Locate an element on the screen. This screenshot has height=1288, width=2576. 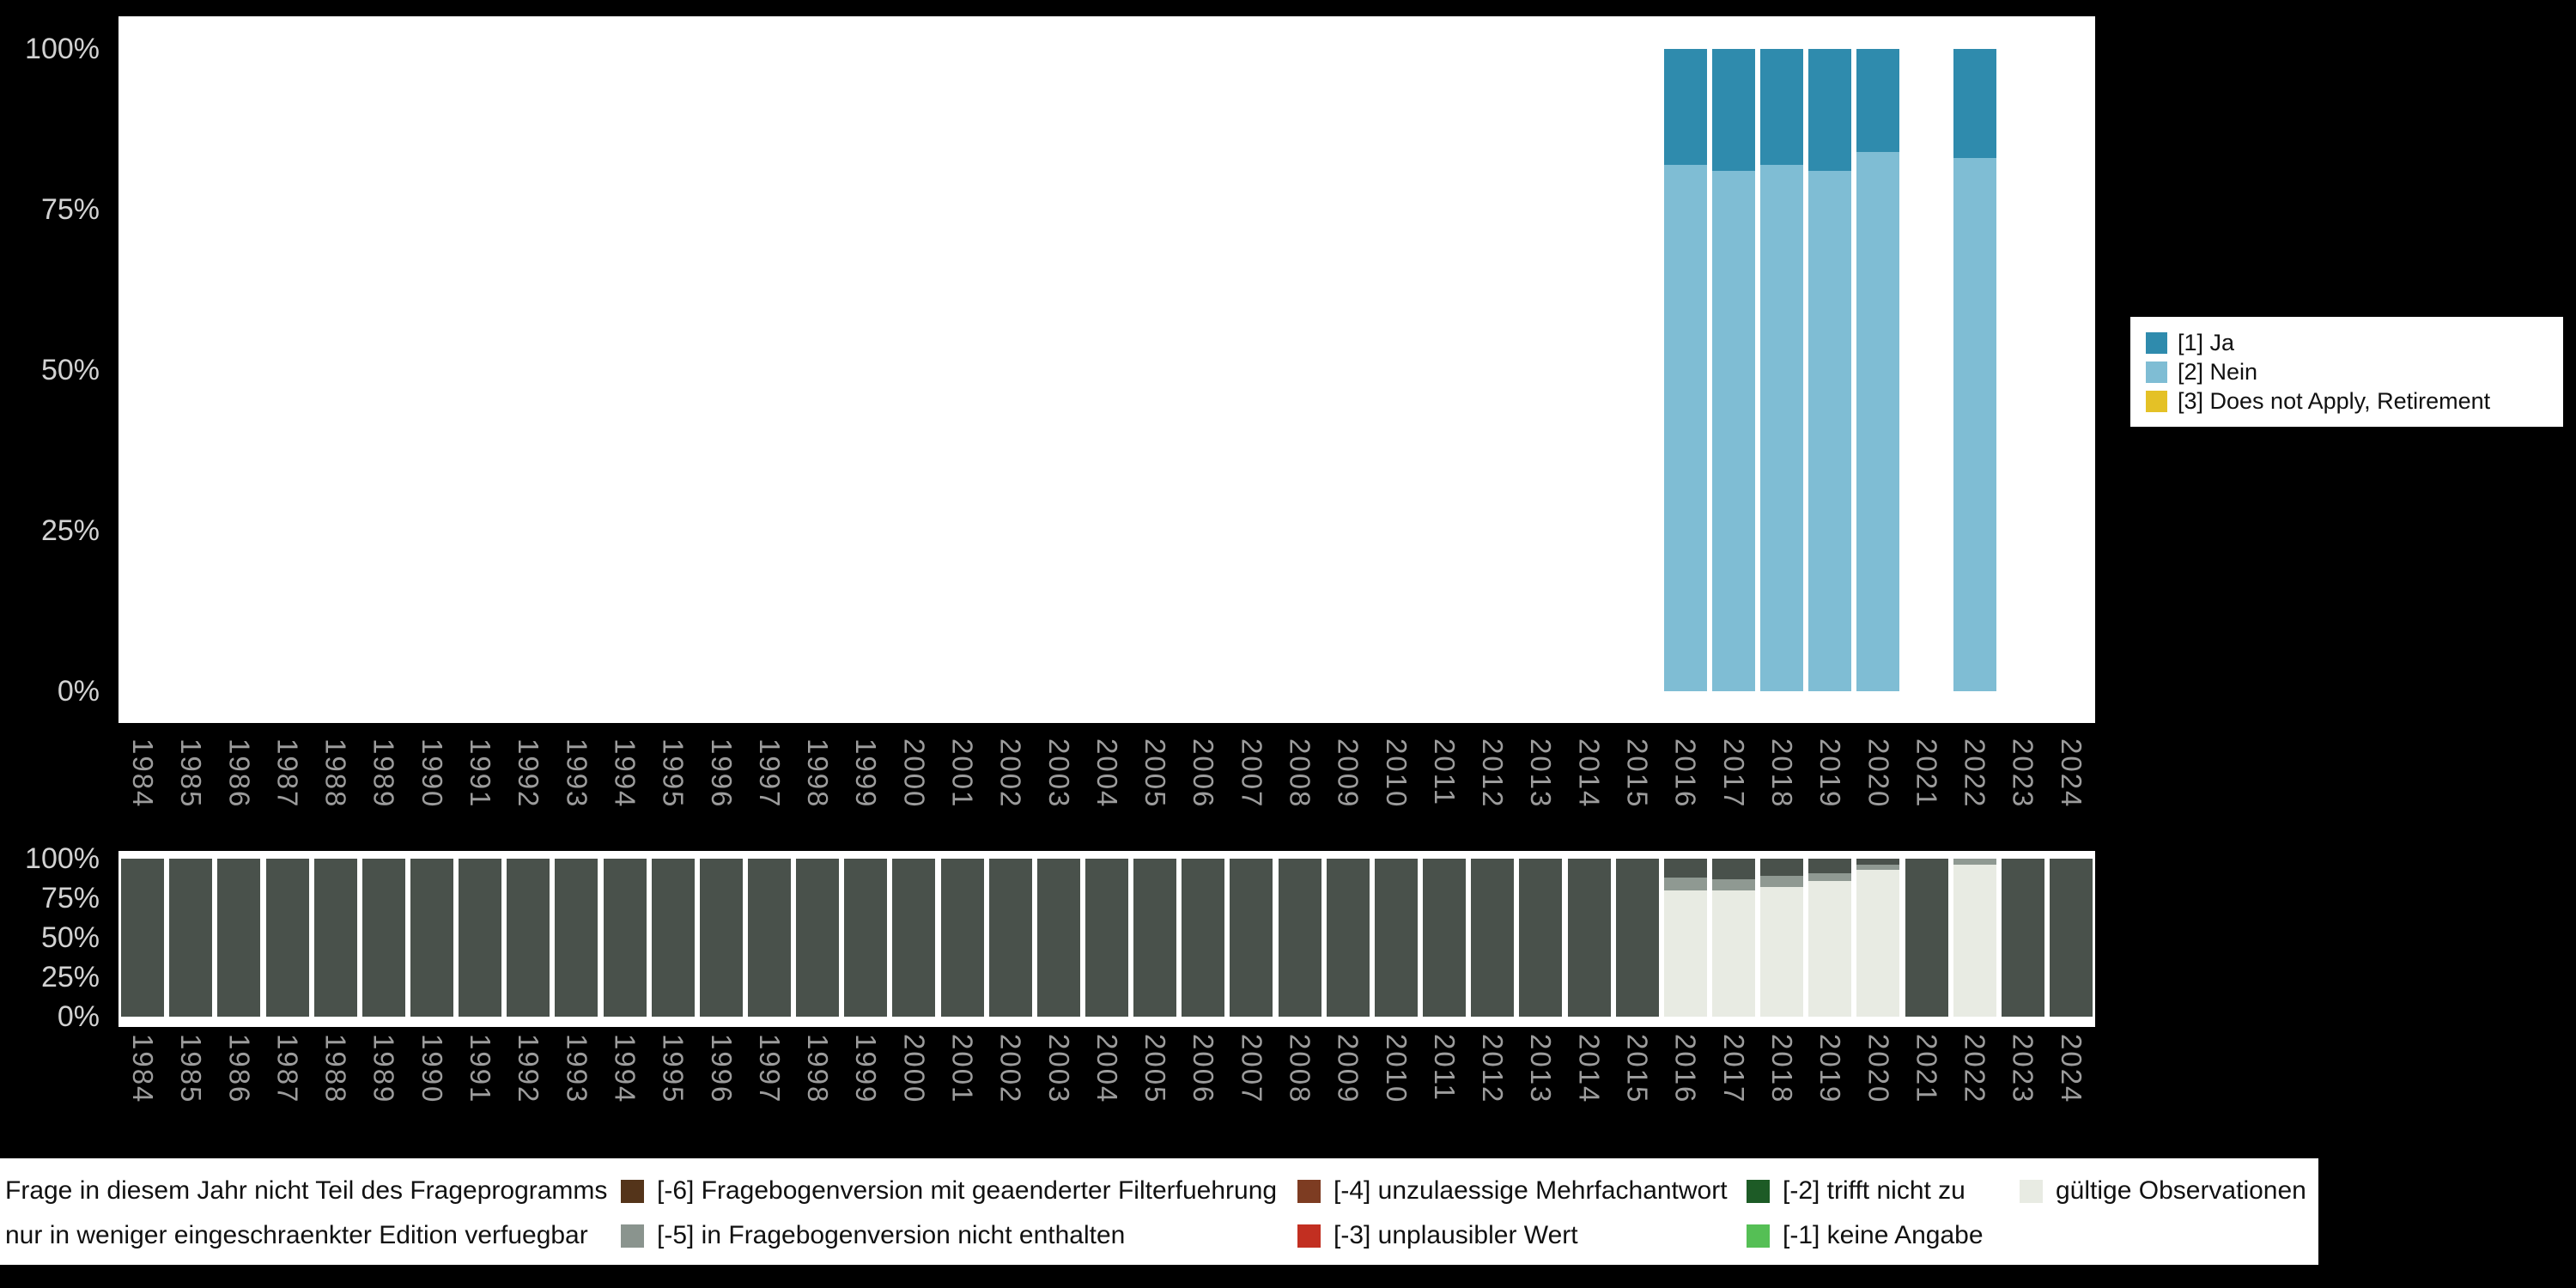
missings-legend-label-minus1: [-1] keine Angabe is located at coordinates (1884, 1235).